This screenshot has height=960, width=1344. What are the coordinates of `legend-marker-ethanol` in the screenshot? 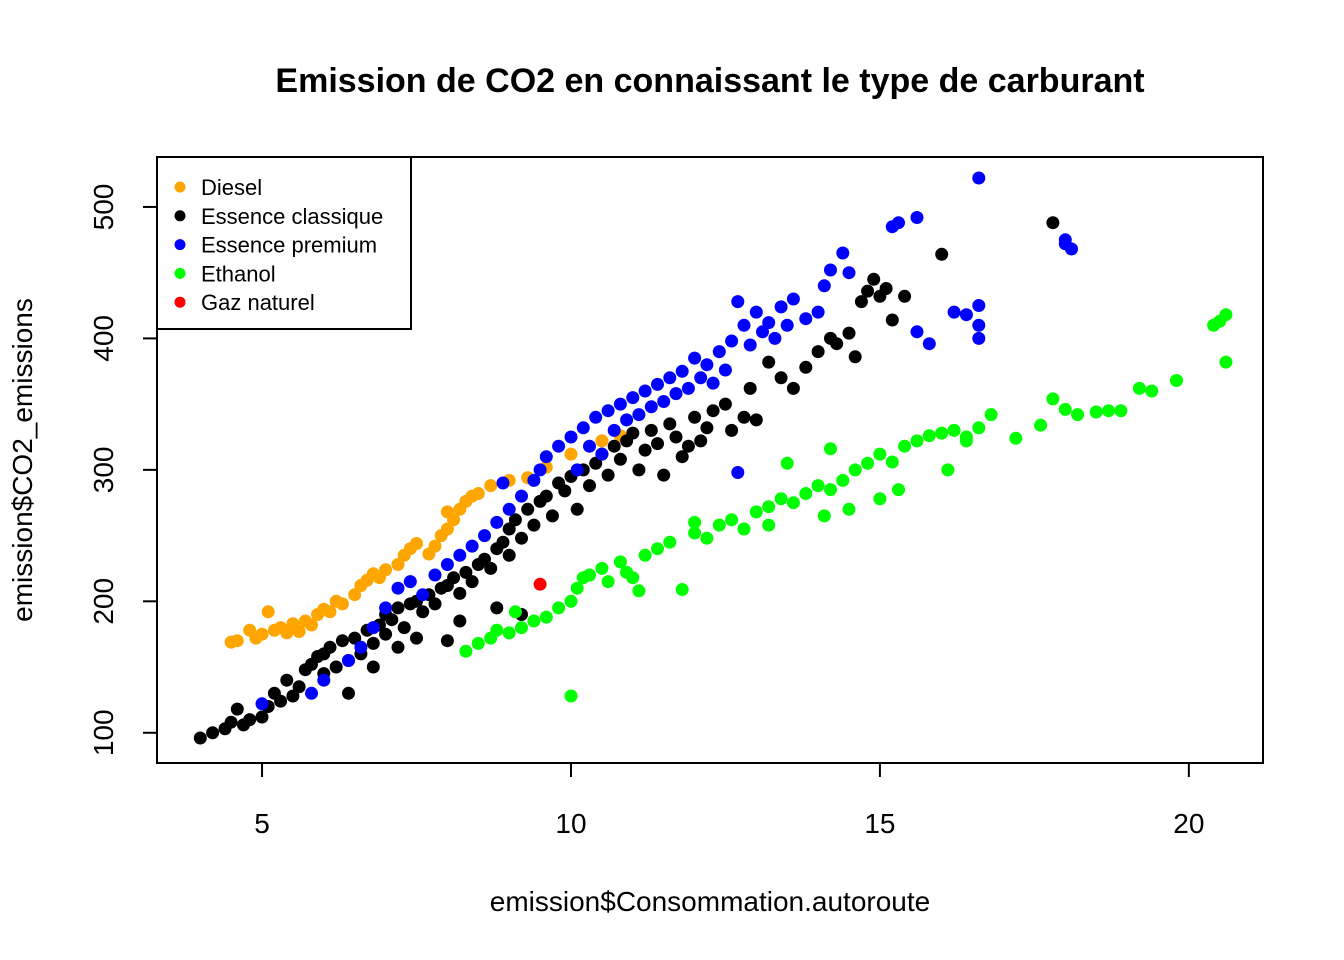 It's located at (180, 273).